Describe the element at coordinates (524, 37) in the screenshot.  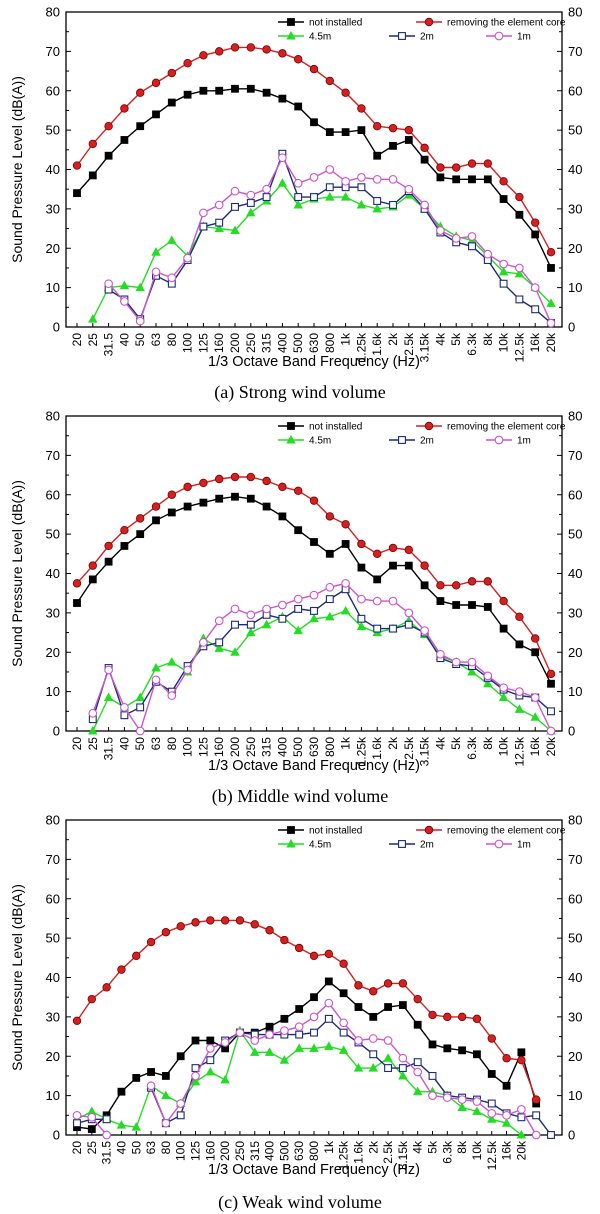
I see `legend-label: 1m` at that location.